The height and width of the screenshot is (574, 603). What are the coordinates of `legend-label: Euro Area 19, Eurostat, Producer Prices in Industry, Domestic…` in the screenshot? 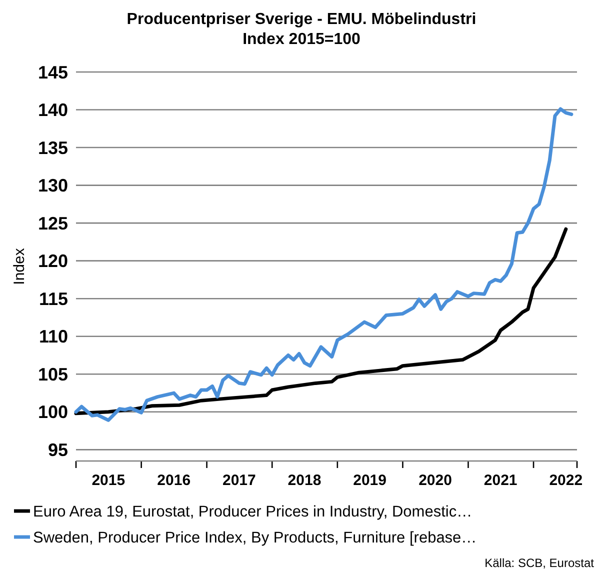 It's located at (252, 511).